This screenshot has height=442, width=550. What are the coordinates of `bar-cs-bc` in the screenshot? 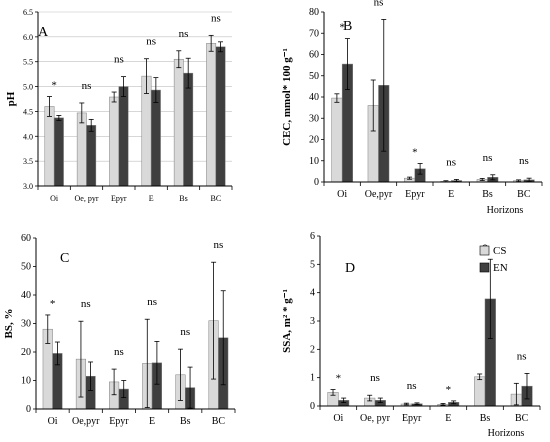 It's located at (211, 115).